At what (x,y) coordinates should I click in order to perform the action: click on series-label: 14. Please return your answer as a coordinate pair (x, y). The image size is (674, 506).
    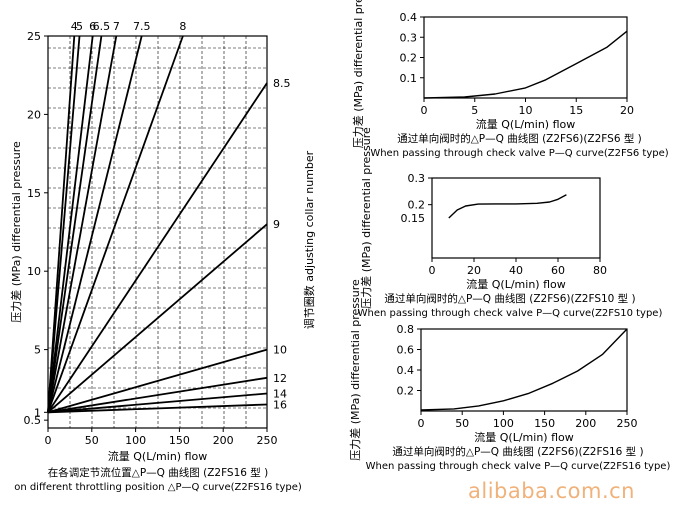
    Looking at the image, I should click on (280, 394).